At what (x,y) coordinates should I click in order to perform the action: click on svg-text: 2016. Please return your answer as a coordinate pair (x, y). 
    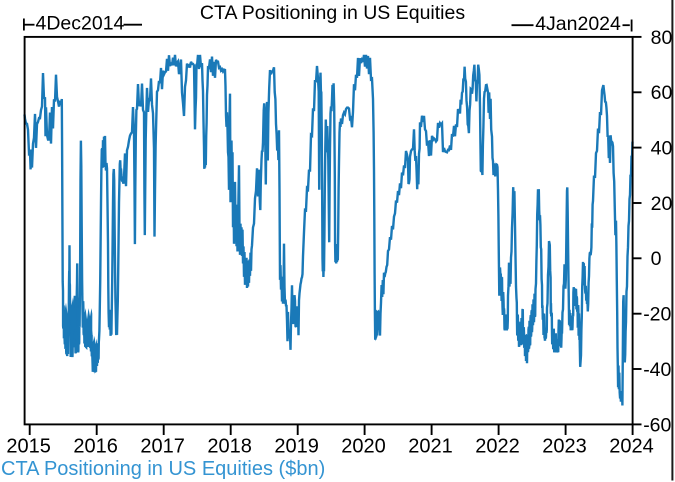
    Looking at the image, I should click on (95, 447).